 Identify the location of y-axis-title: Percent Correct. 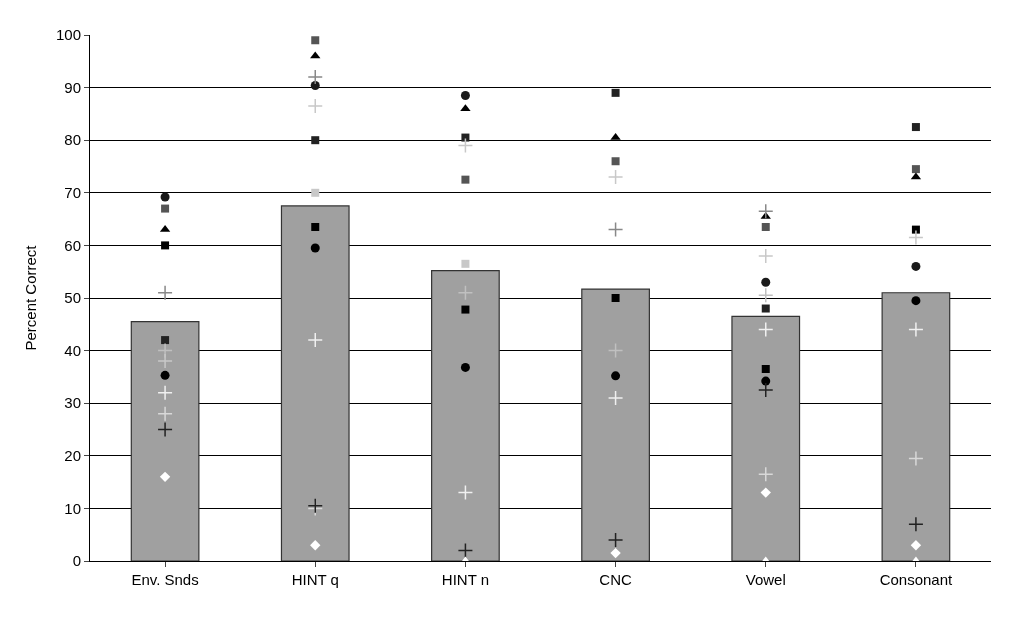
(31, 297).